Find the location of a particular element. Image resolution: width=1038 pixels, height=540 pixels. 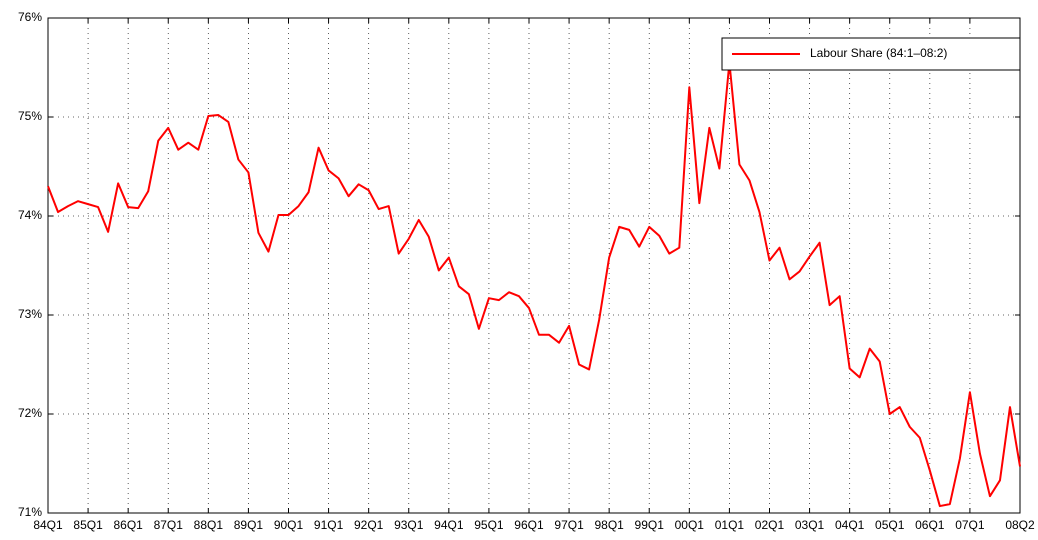

x-tick-label: 87Q1 is located at coordinates (169, 525).